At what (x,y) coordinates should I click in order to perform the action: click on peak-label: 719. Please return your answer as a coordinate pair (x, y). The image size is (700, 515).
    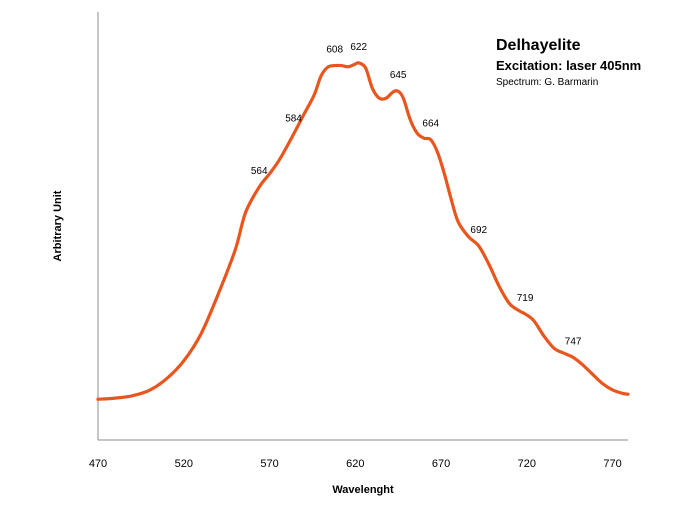
    Looking at the image, I should click on (525, 298).